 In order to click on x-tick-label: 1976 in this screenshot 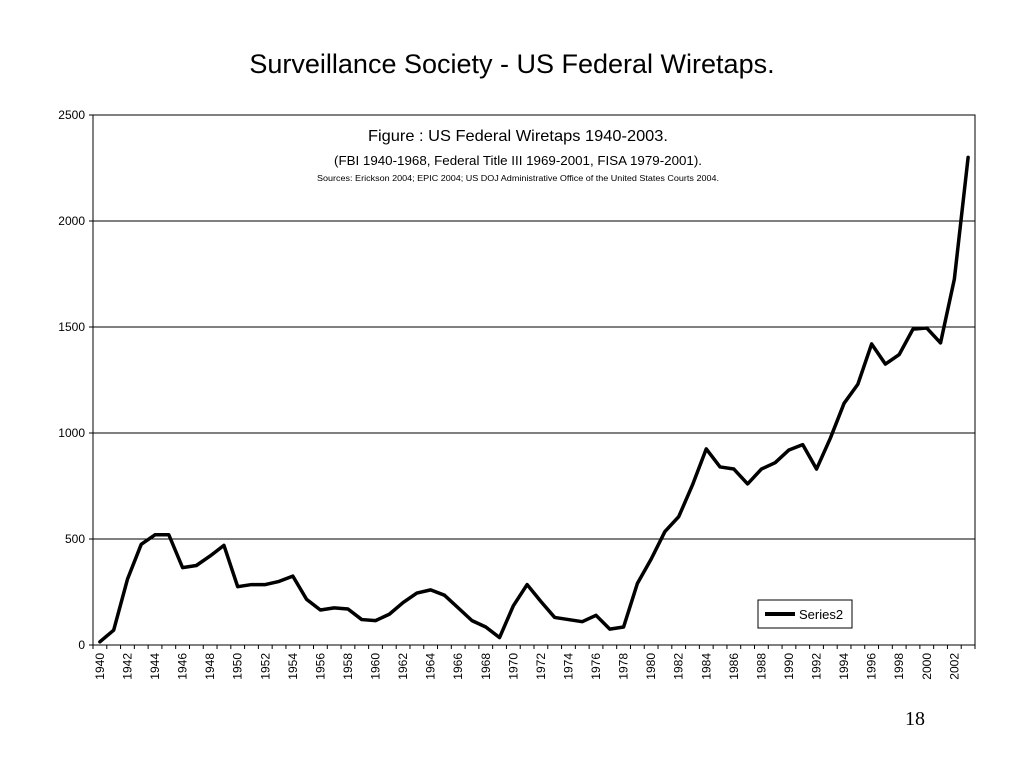, I will do `click(596, 666)`.